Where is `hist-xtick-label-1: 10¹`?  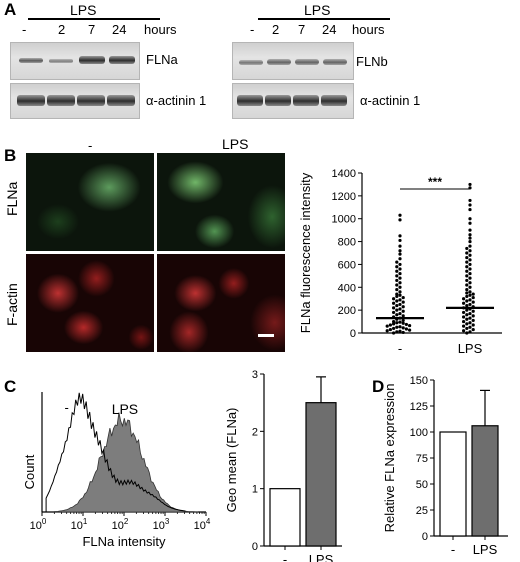 hist-xtick-label-1: 10¹ is located at coordinates (79, 524).